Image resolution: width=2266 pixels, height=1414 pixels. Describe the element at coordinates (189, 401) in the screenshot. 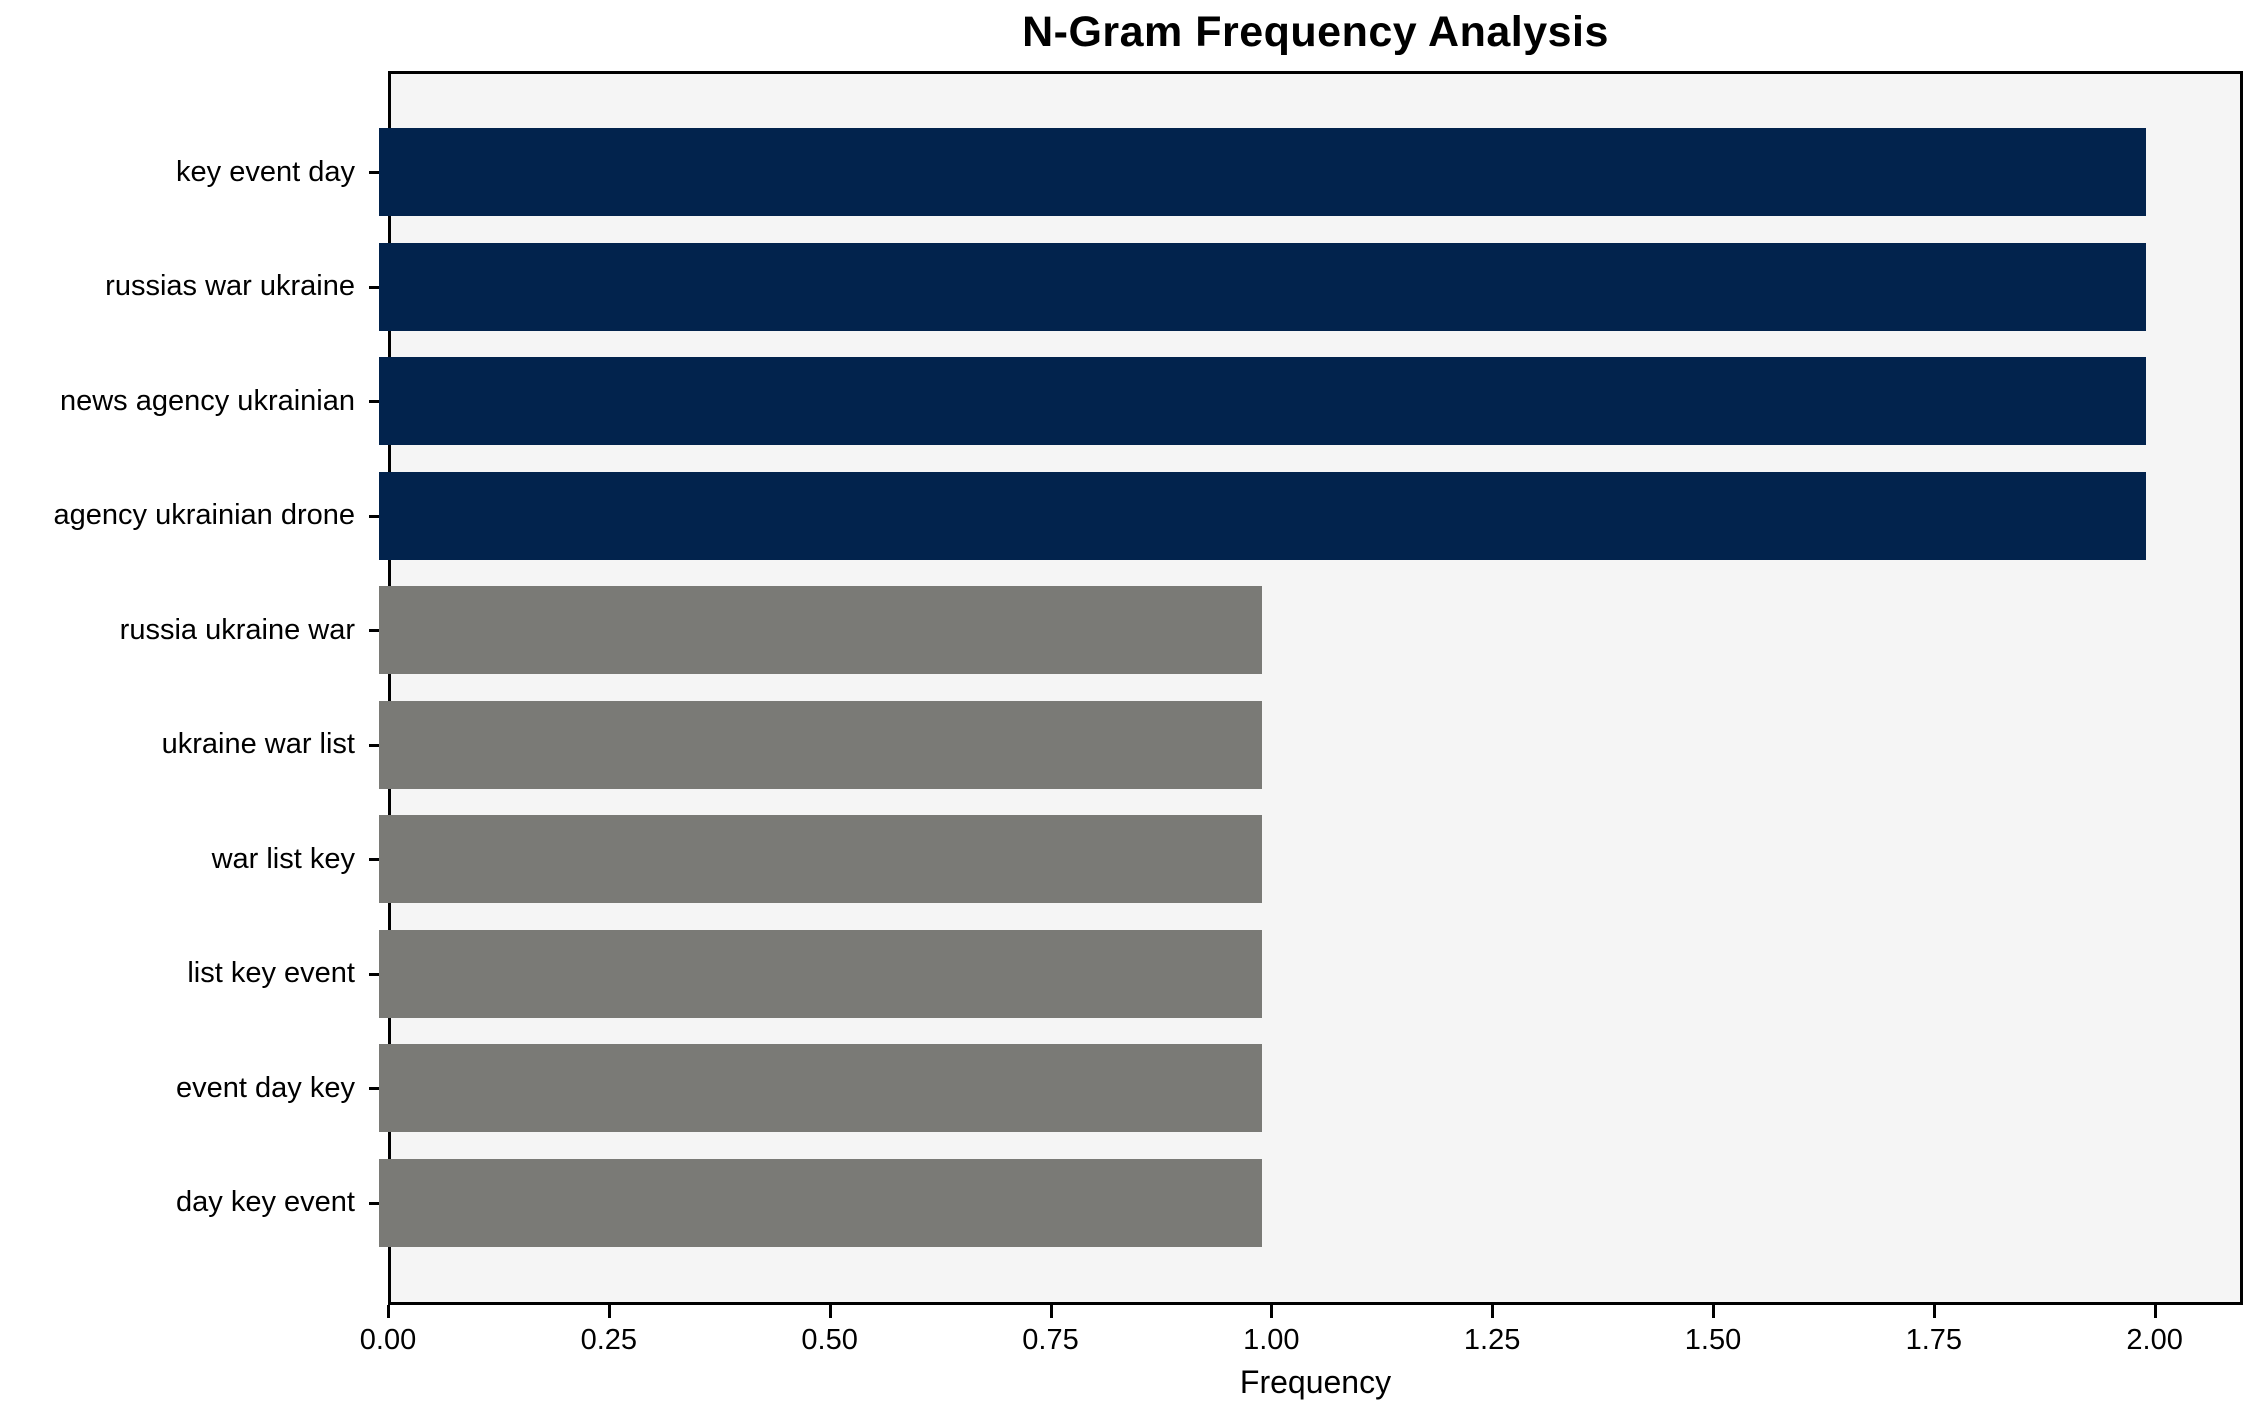

I see `y-tick-label: news agency ukrainian` at that location.